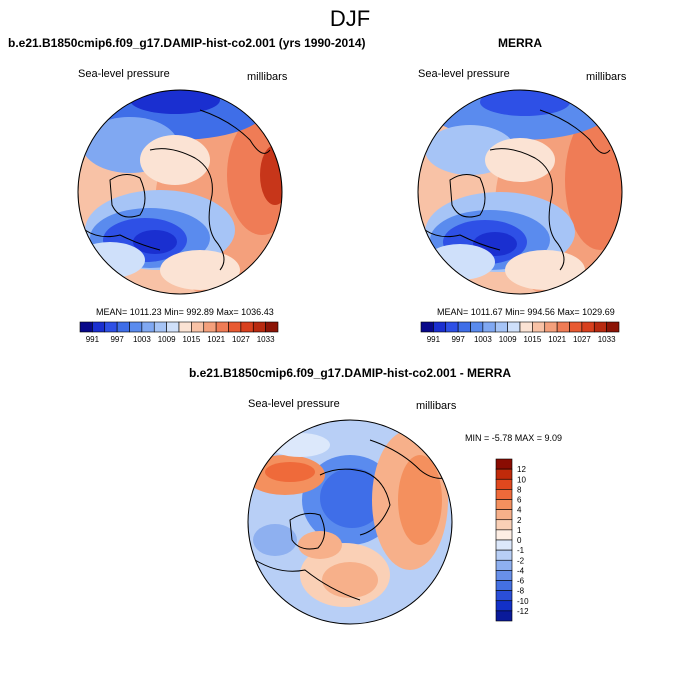  I want to click on panel-2-variable-label: Sea-level pressure, so click(464, 74).